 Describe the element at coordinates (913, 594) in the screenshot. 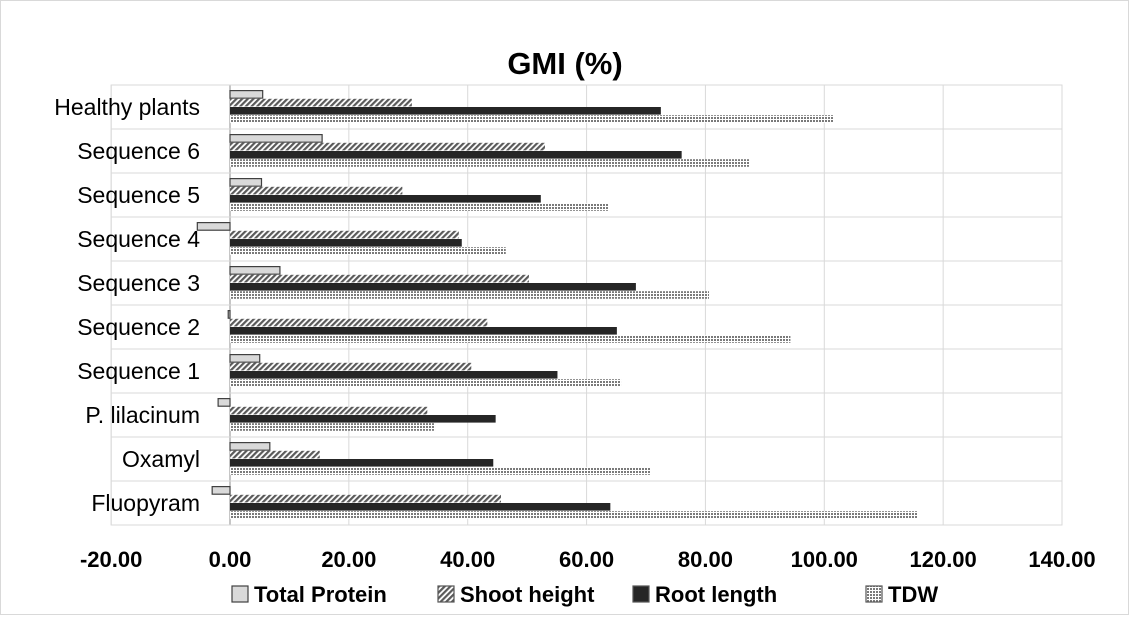

I see `legend-label: TDW` at that location.